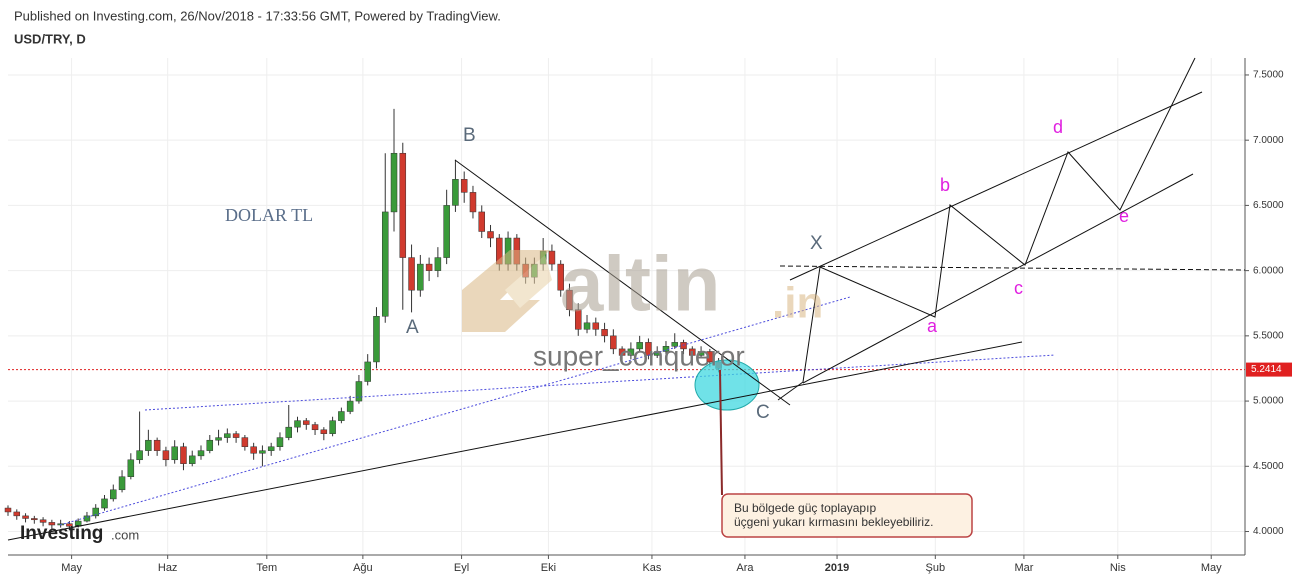 The height and width of the screenshot is (585, 1299). I want to click on x-tick-label: Kas, so click(651, 568).